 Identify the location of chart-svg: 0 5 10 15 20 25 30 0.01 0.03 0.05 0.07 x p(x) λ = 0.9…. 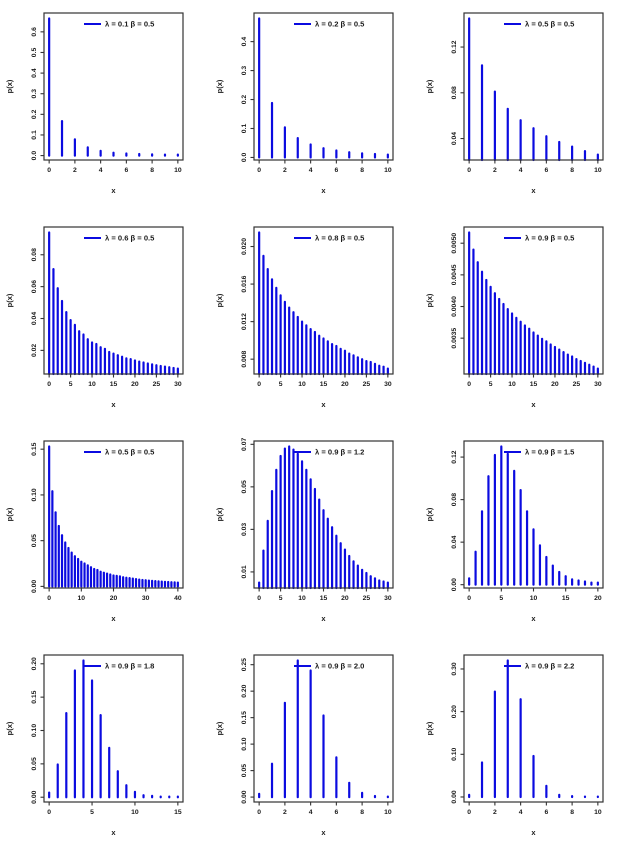
(304, 530).